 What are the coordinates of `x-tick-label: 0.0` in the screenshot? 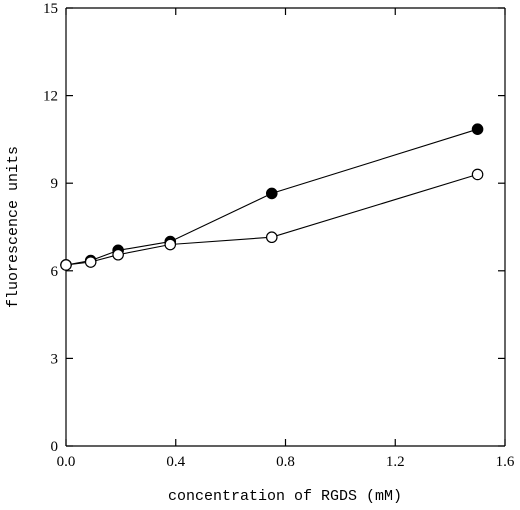 It's located at (66, 462).